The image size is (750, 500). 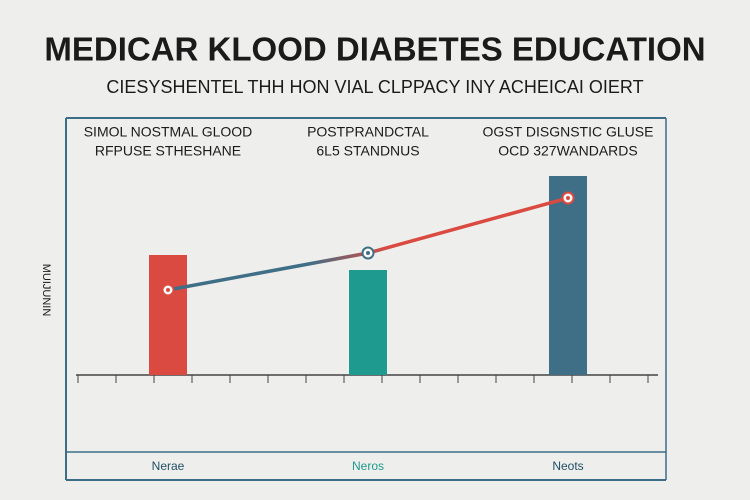 What do you see at coordinates (568, 151) in the screenshot?
I see `group-label: OCD 327WANDARDS` at bounding box center [568, 151].